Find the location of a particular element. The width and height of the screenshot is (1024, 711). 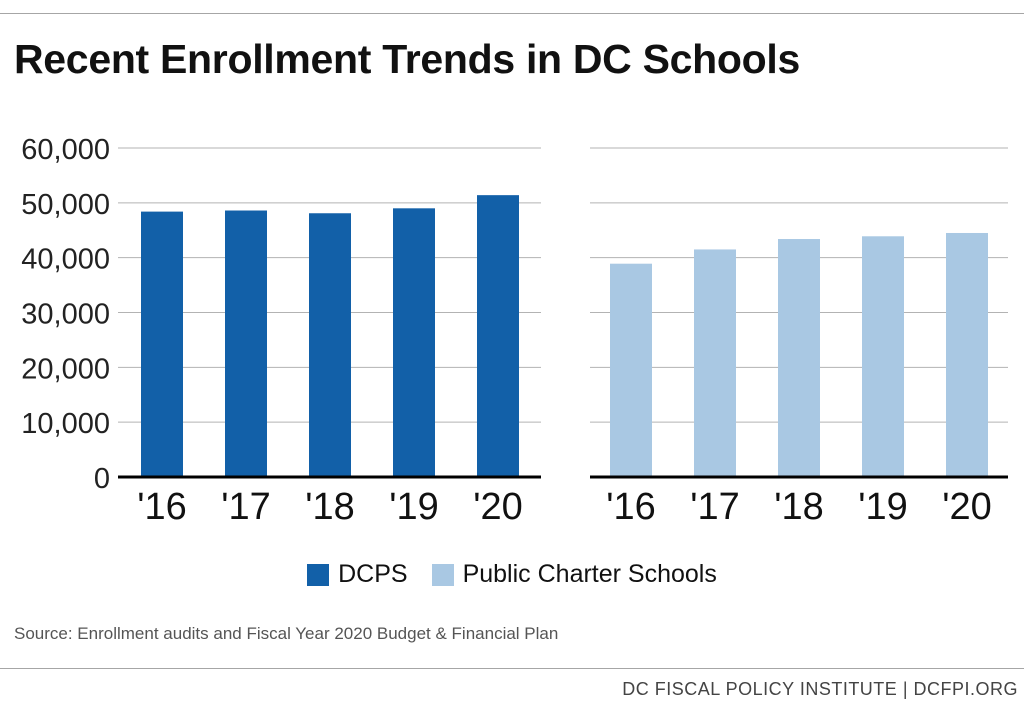

y-tick-label: 0 is located at coordinates (102, 479).